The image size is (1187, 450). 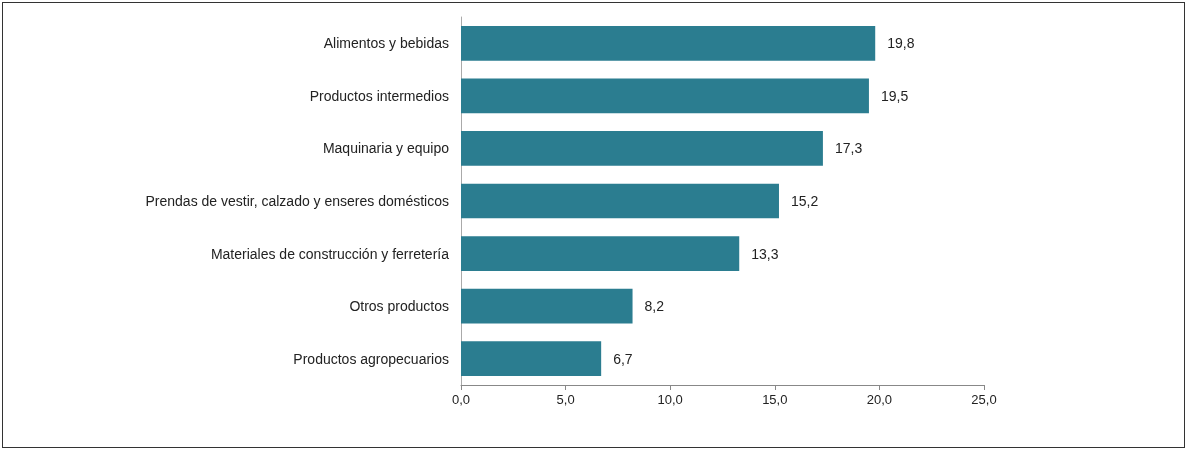 What do you see at coordinates (379, 95) in the screenshot?
I see `y-tick-label: Productos intermedios` at bounding box center [379, 95].